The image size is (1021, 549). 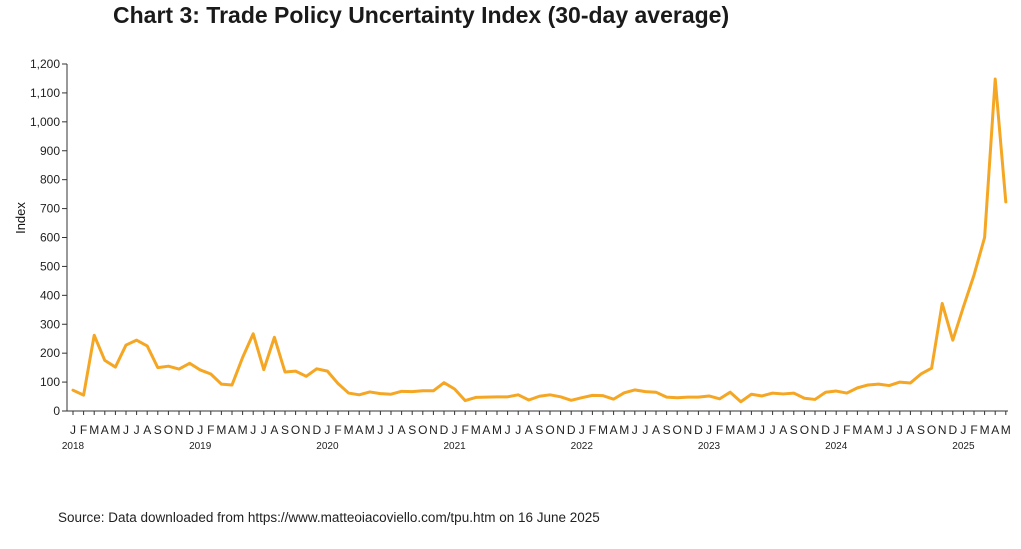 I want to click on x-year-label: 2024, so click(x=836, y=446).